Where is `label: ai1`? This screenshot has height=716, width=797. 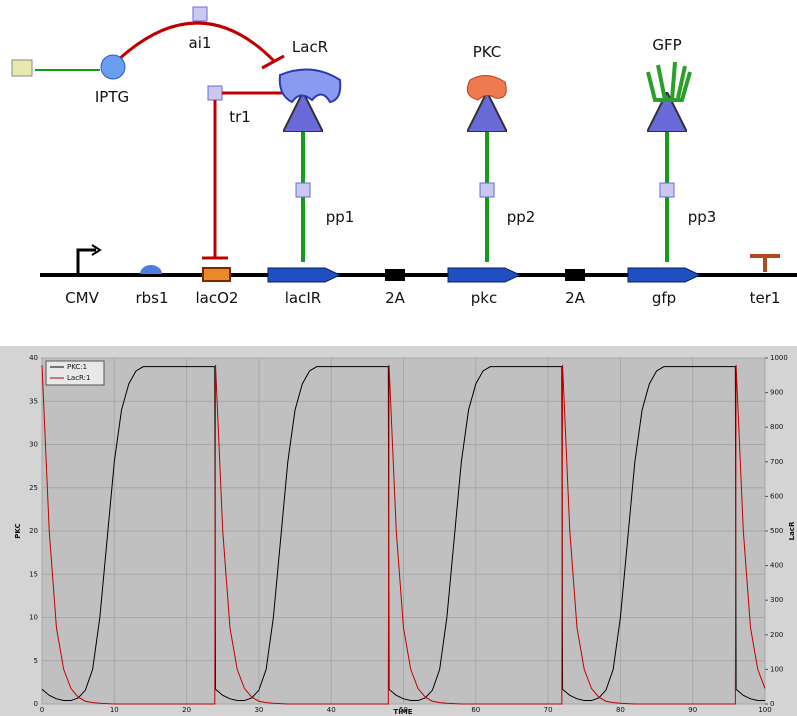
label: ai1 is located at coordinates (200, 43).